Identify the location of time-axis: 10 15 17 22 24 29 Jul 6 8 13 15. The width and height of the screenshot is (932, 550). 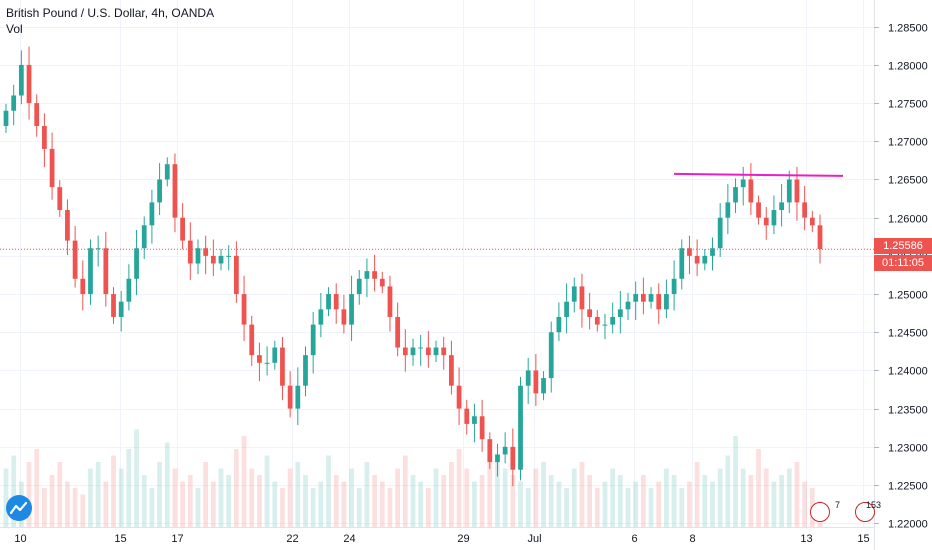
(441, 539).